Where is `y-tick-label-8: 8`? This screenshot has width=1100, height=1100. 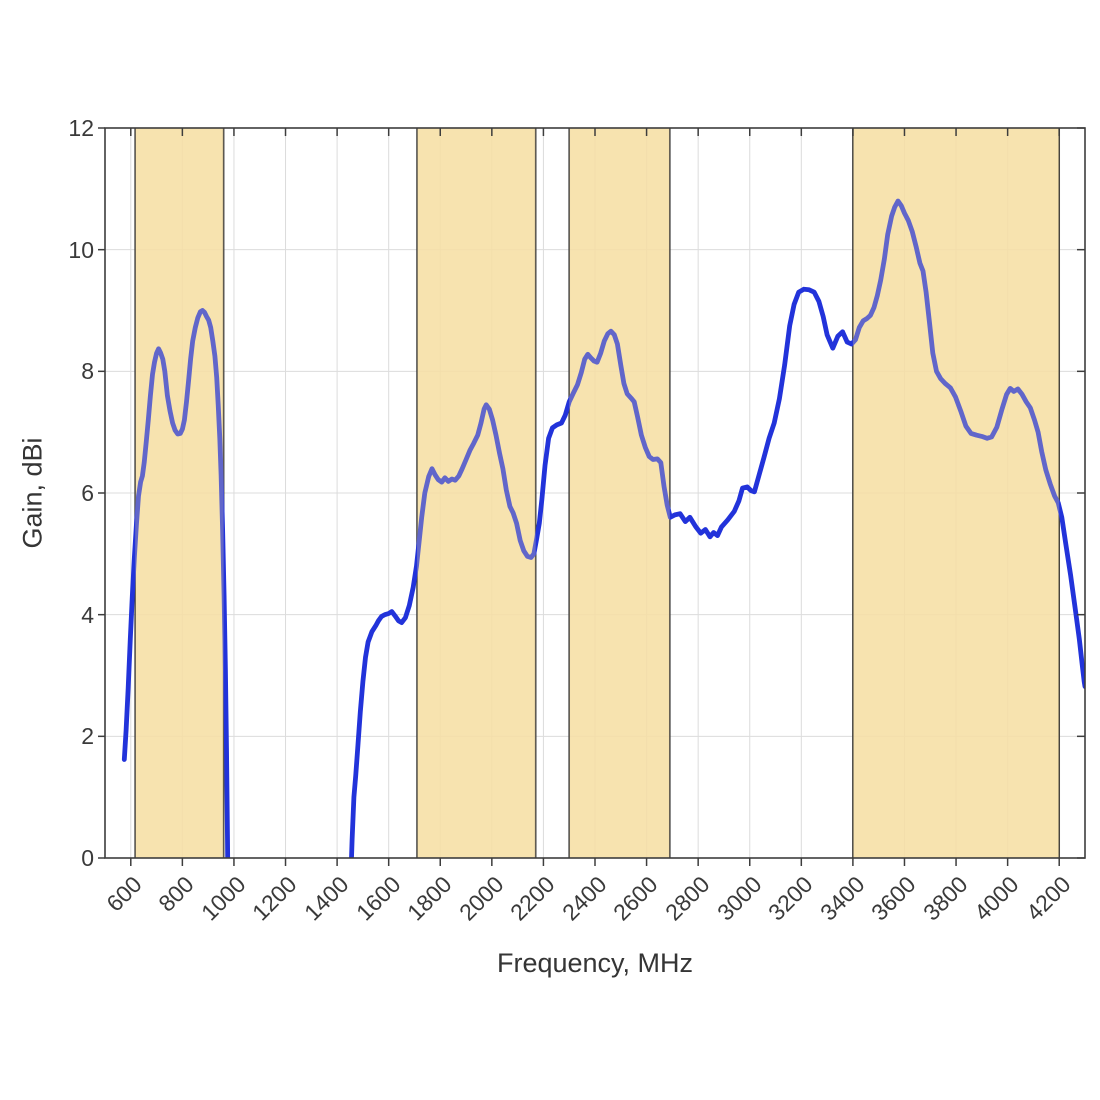 y-tick-label-8: 8 is located at coordinates (87, 371).